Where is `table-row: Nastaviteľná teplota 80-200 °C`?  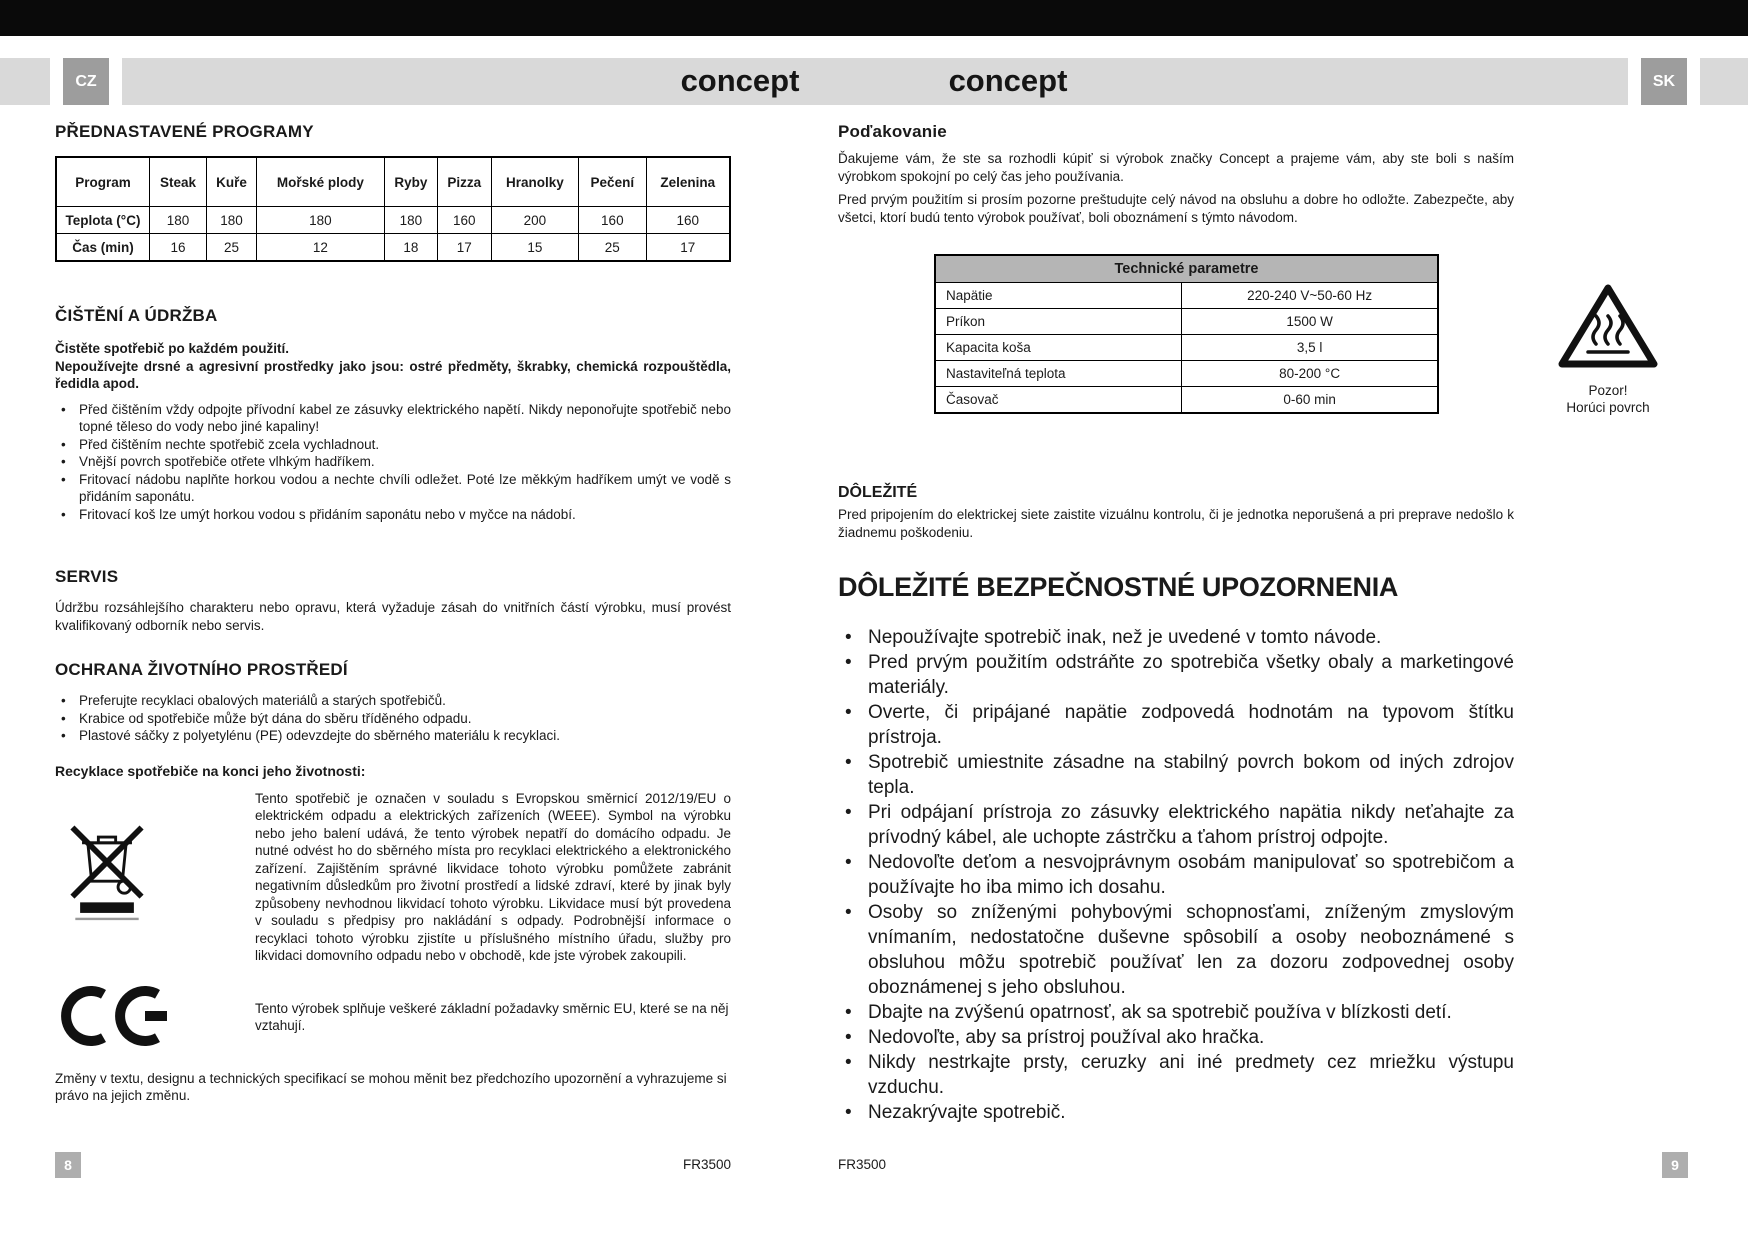
table-row: Nastaviteľná teplota 80-200 °C is located at coordinates (1186, 373).